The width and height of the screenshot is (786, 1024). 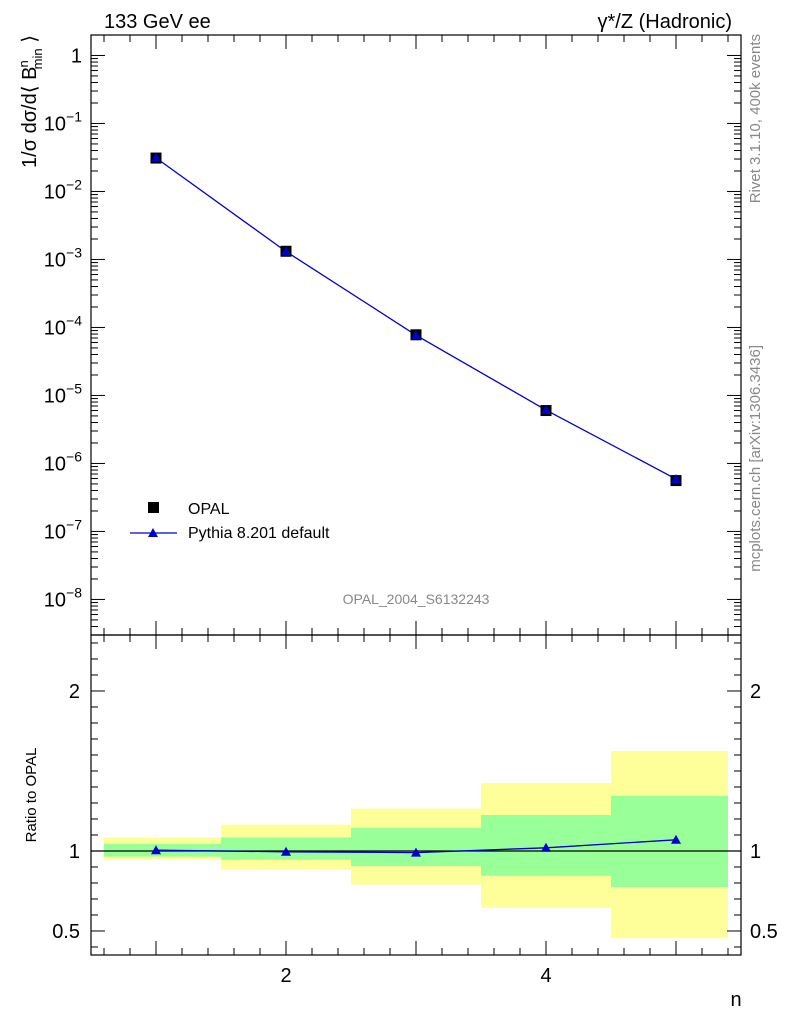 What do you see at coordinates (153, 532) in the screenshot?
I see `legend-marker-pythia` at bounding box center [153, 532].